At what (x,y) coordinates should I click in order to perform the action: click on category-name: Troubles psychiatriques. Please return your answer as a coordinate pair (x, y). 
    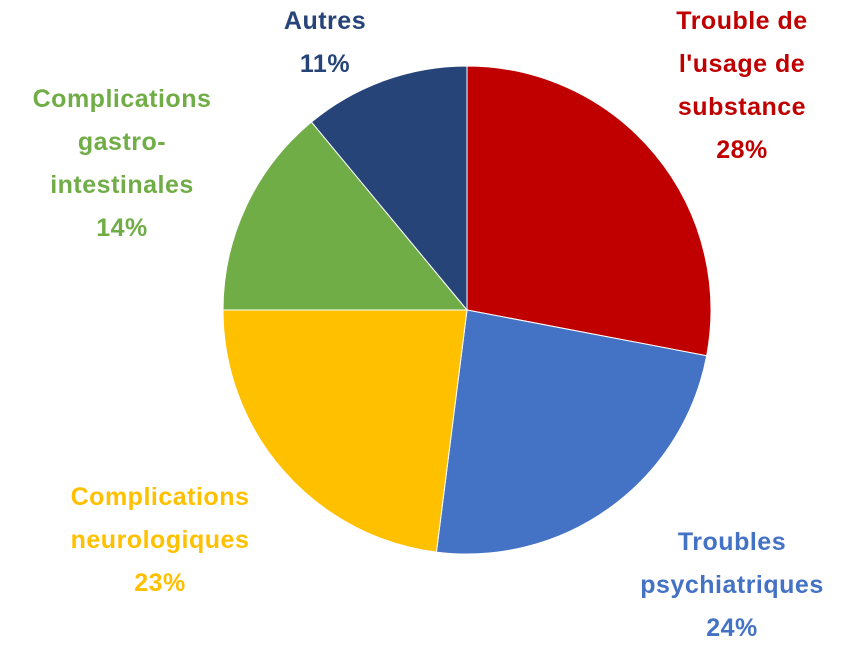
    Looking at the image, I should click on (732, 563).